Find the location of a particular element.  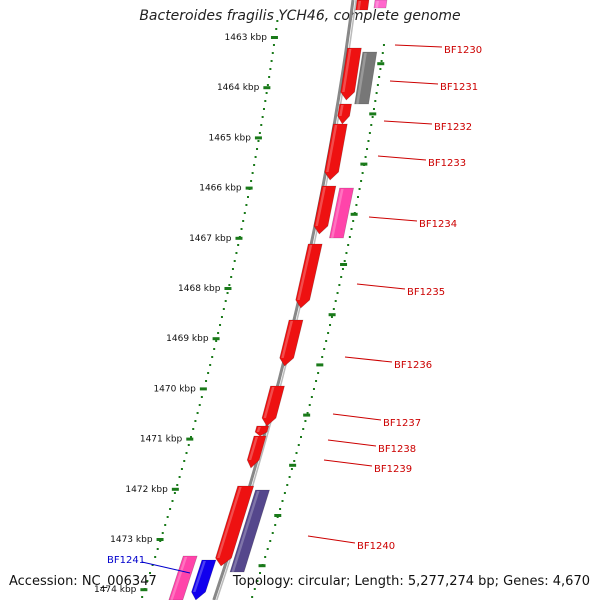

gene-label-bf1240: BF1240 is located at coordinates (376, 546).